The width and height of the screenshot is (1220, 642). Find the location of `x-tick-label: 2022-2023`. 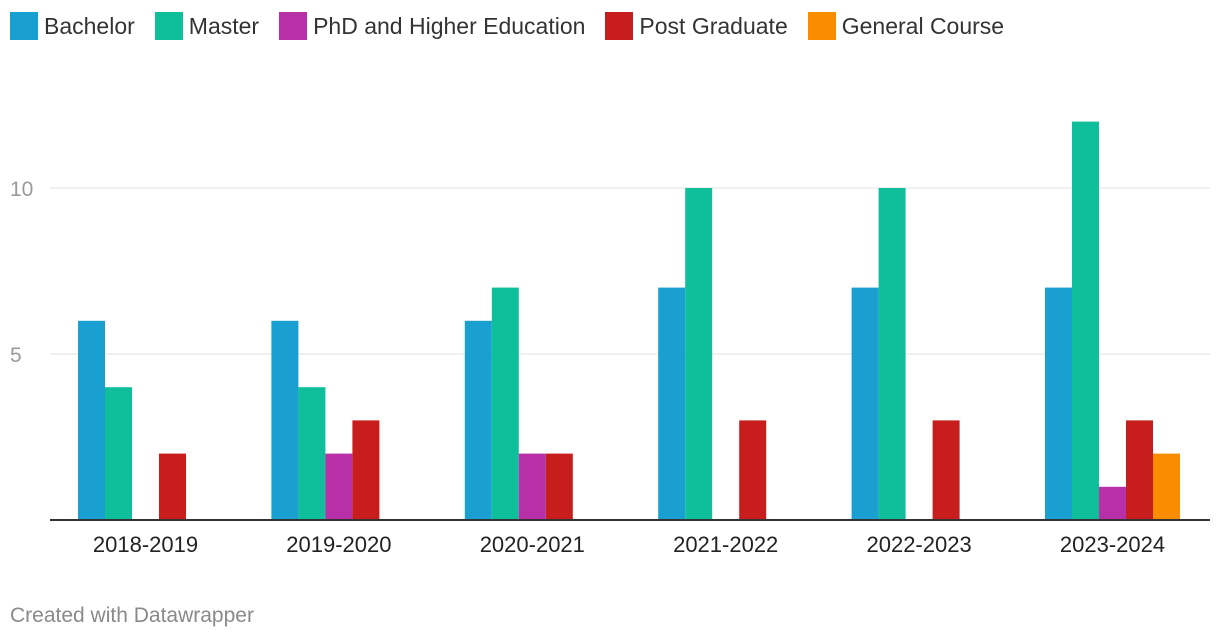

x-tick-label: 2022-2023 is located at coordinates (918, 544).